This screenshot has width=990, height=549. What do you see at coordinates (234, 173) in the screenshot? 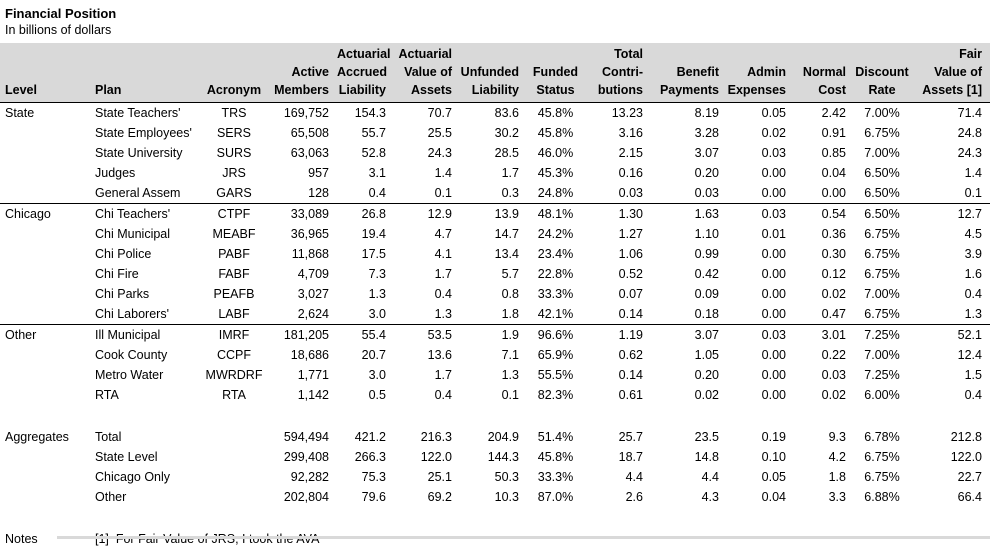
I see `cell-acronym: JRS` at bounding box center [234, 173].